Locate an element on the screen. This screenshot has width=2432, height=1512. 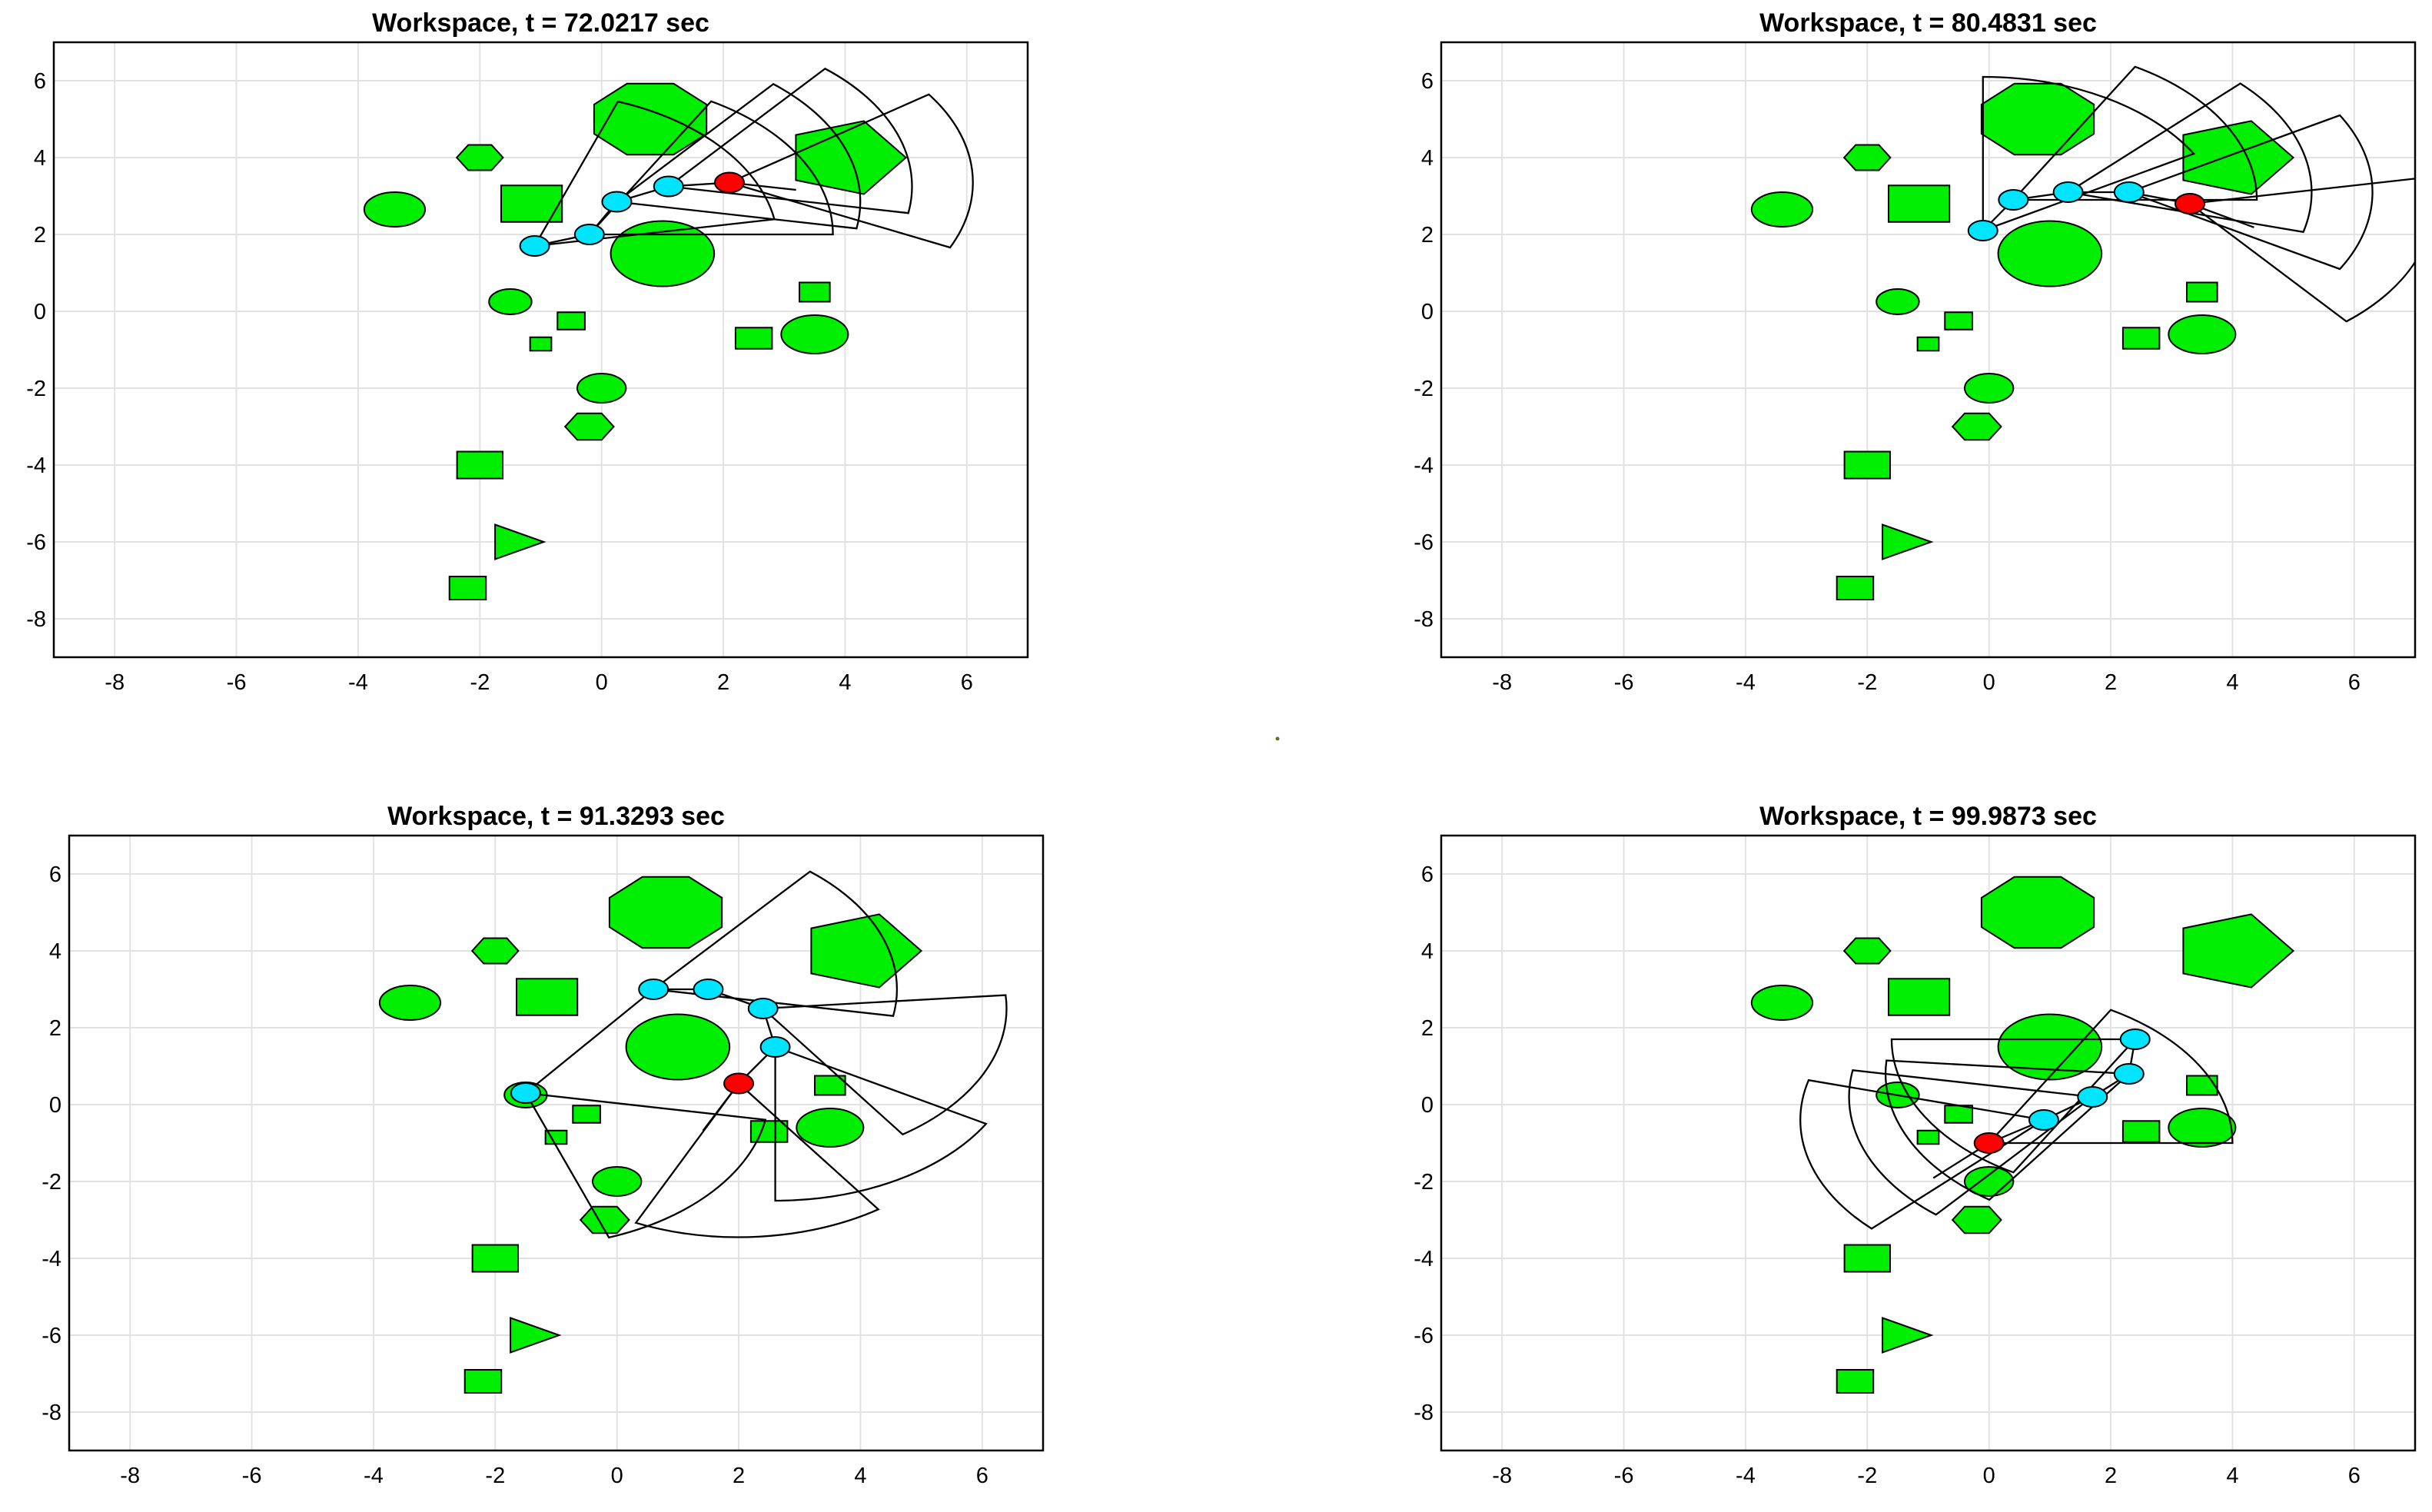
panel-title: Workspace, t = 99.9873 sec is located at coordinates (1928, 816).